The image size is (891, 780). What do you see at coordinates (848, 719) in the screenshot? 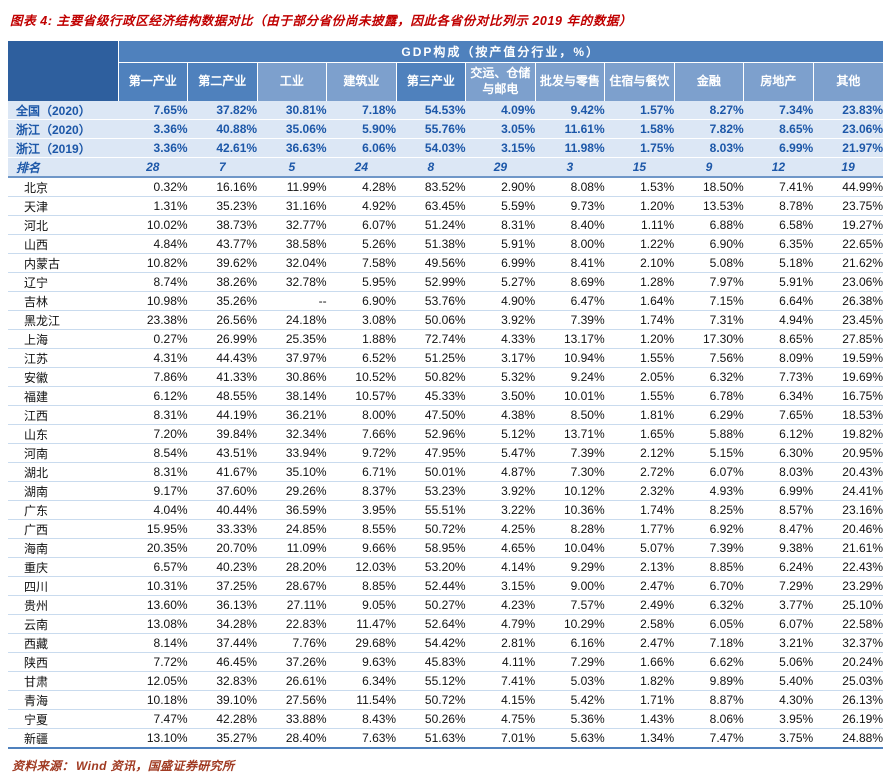
I see `table-cell: 26.19%` at bounding box center [848, 719].